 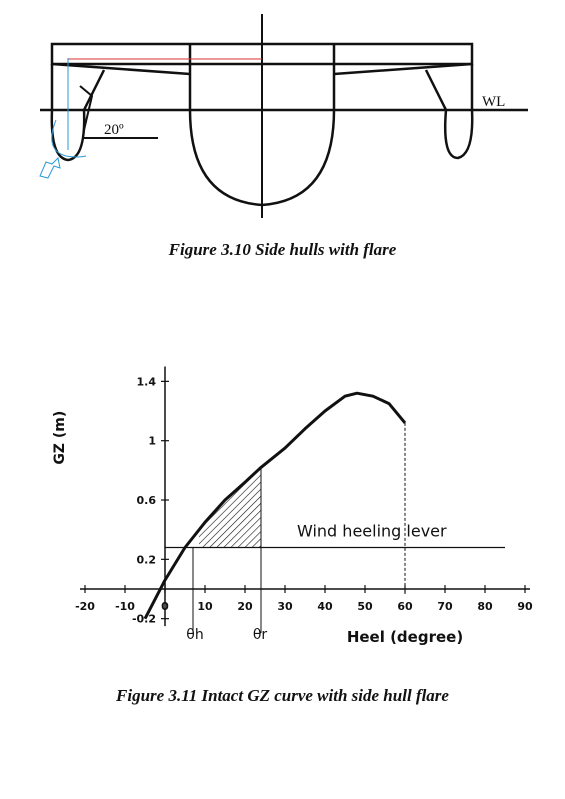 What do you see at coordinates (405, 606) in the screenshot?
I see `x-tick-label: 60` at bounding box center [405, 606].